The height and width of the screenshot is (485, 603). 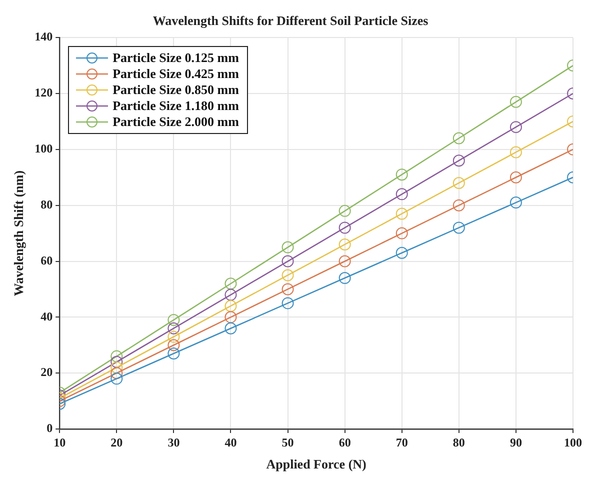 What do you see at coordinates (230, 442) in the screenshot?
I see `x-tick-label: 40` at bounding box center [230, 442].